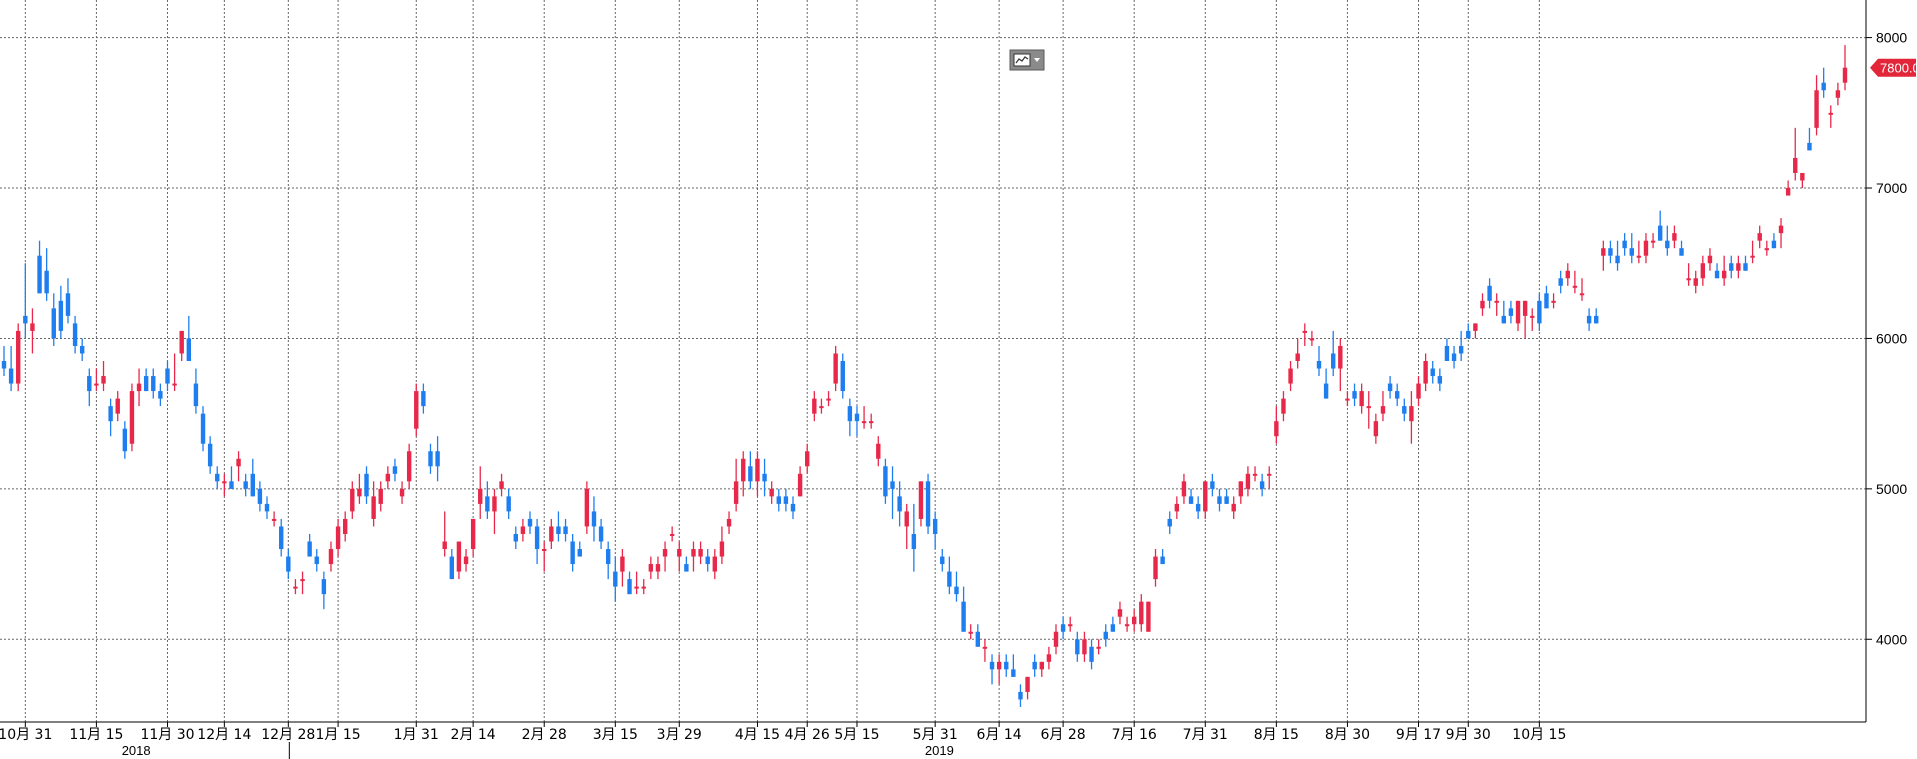 This screenshot has height=759, width=1917. Describe the element at coordinates (1027, 60) in the screenshot. I see `chart-type-button` at that location.